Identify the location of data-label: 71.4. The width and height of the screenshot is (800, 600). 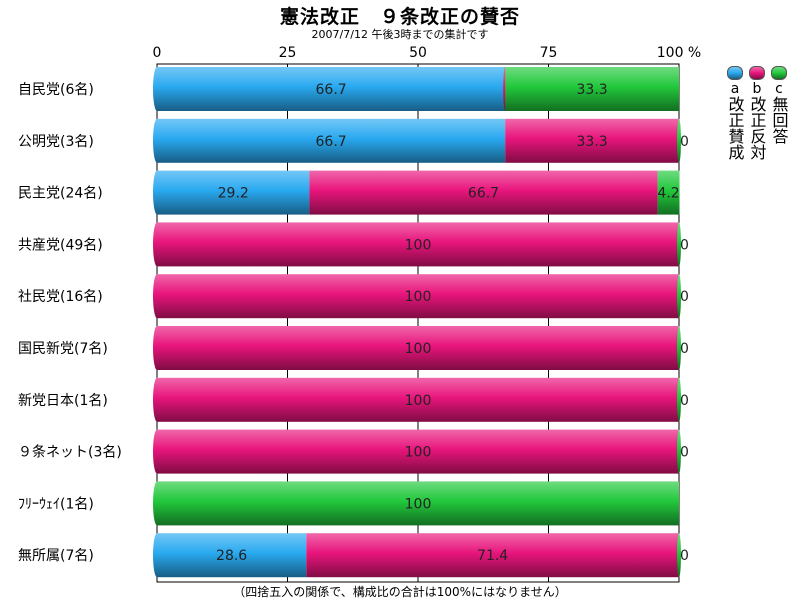
(492, 556).